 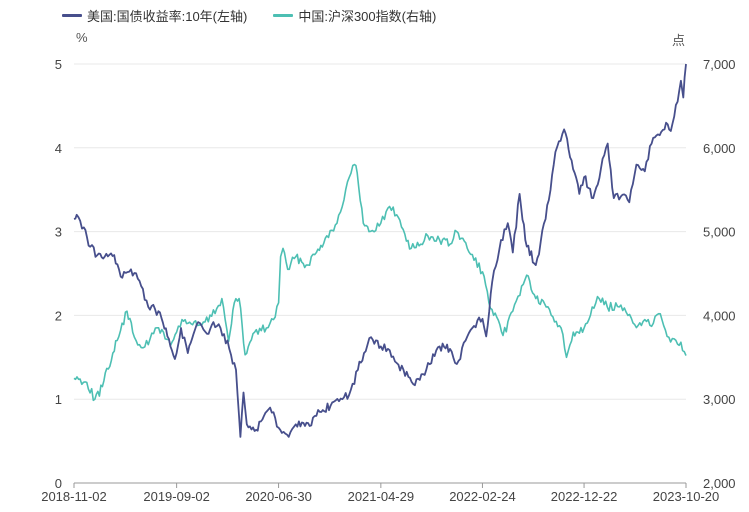 What do you see at coordinates (719, 64) in the screenshot?
I see `y-right-tick-label: 7,000` at bounding box center [719, 64].